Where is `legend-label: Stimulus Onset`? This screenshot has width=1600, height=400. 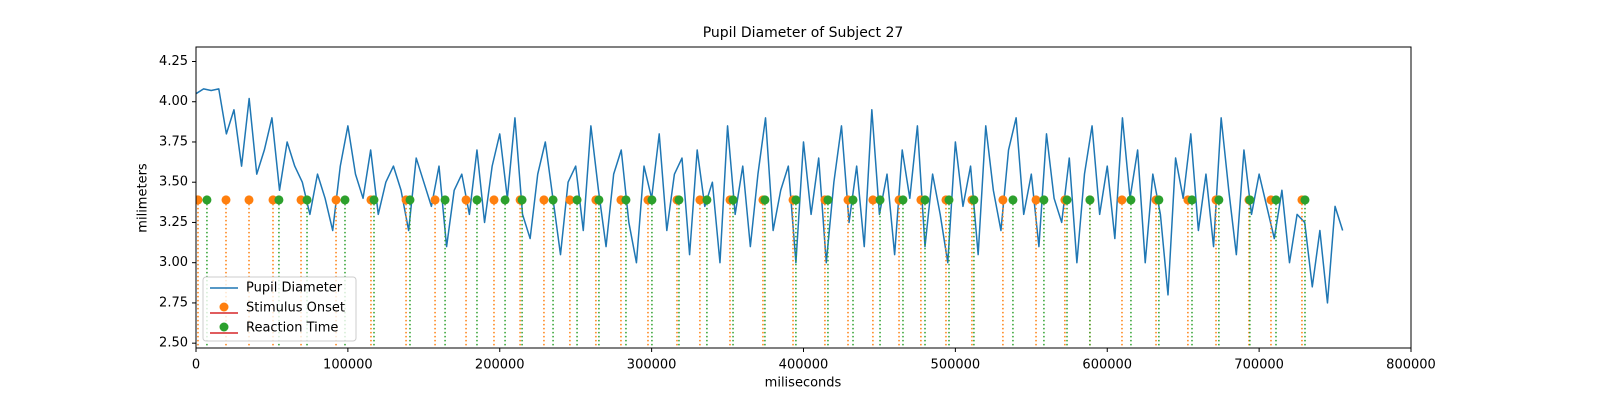
legend-label: Stimulus Onset is located at coordinates (295, 308).